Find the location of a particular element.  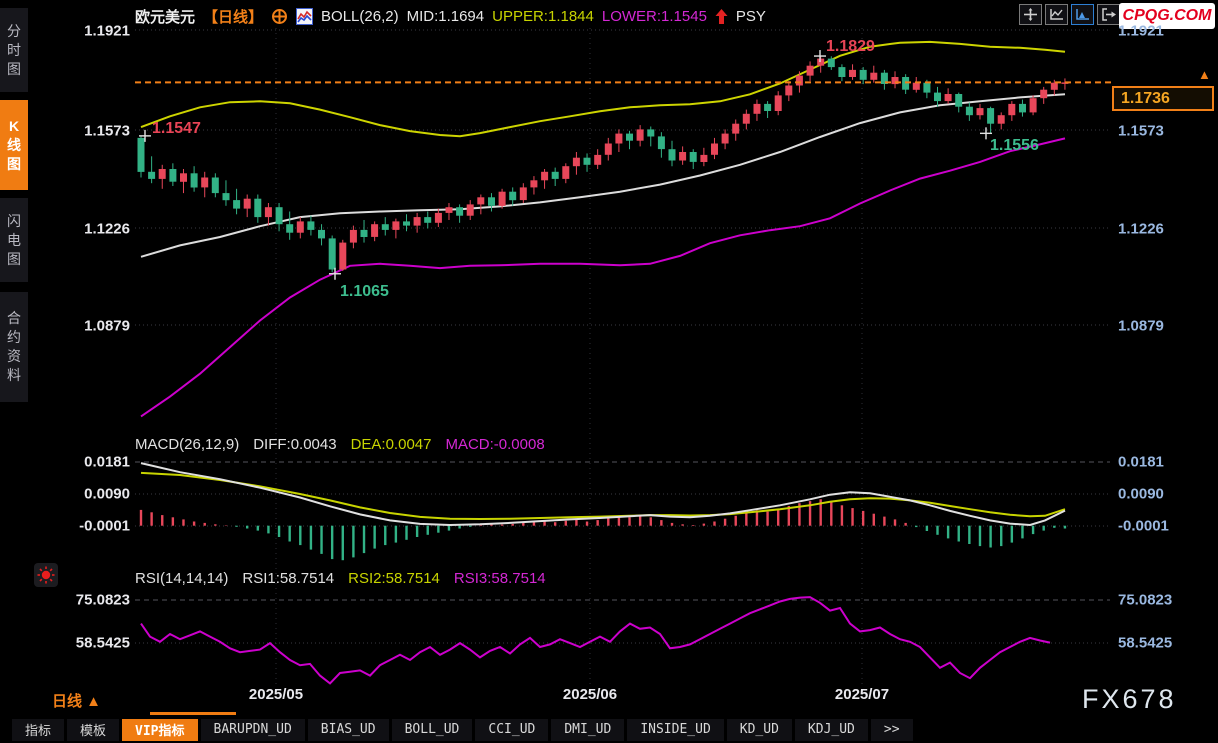

pan-tool-icon is located at coordinates (1030, 14).